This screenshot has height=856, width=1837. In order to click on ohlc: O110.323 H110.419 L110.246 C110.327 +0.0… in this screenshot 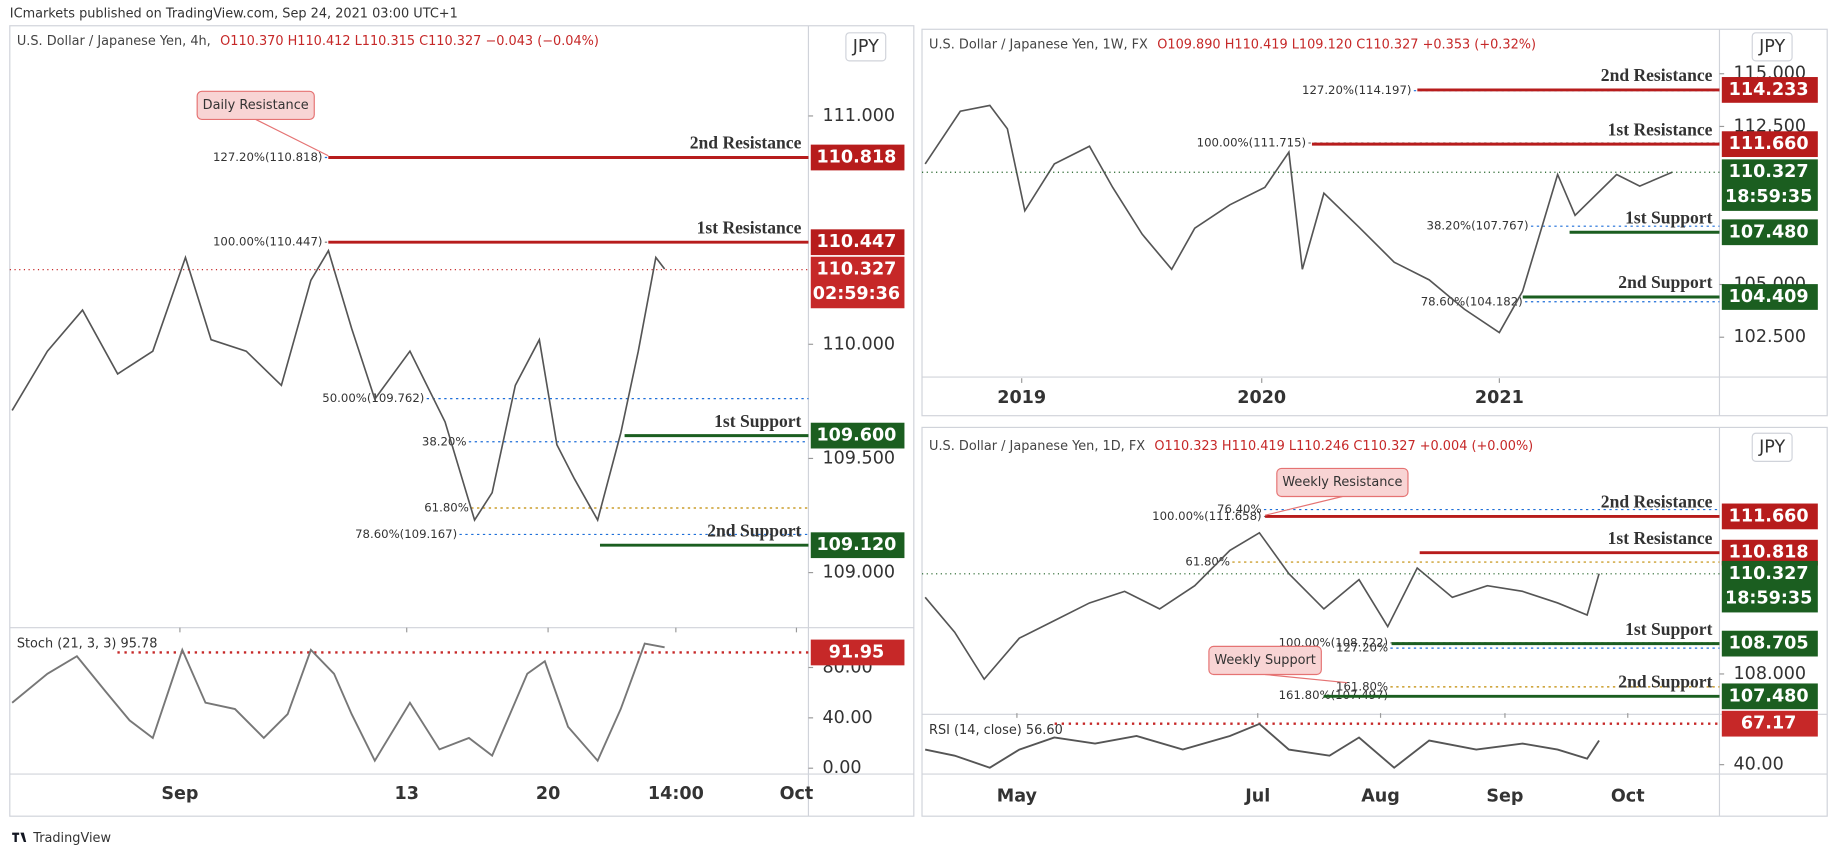, I will do `click(1343, 446)`.